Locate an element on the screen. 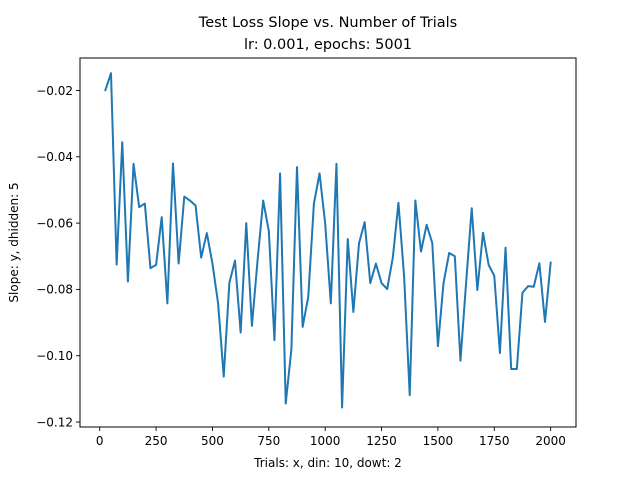 The image size is (640, 480). x-tick-label: 250 is located at coordinates (156, 441).